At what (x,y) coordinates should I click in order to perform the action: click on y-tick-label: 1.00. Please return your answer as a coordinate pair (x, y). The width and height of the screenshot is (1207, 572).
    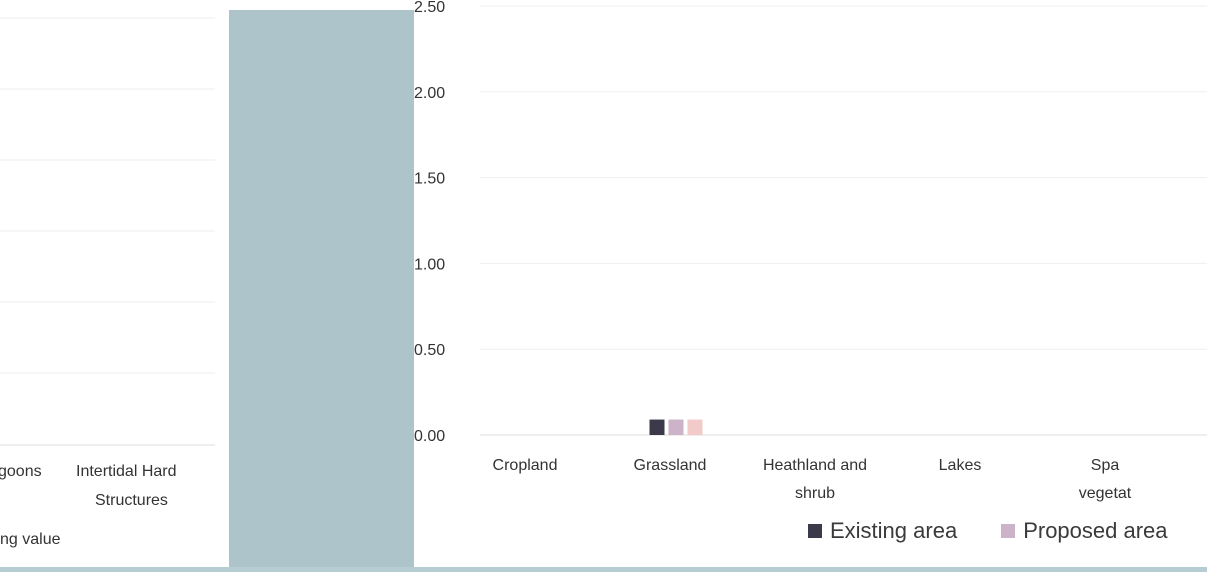
    Looking at the image, I should click on (429, 264).